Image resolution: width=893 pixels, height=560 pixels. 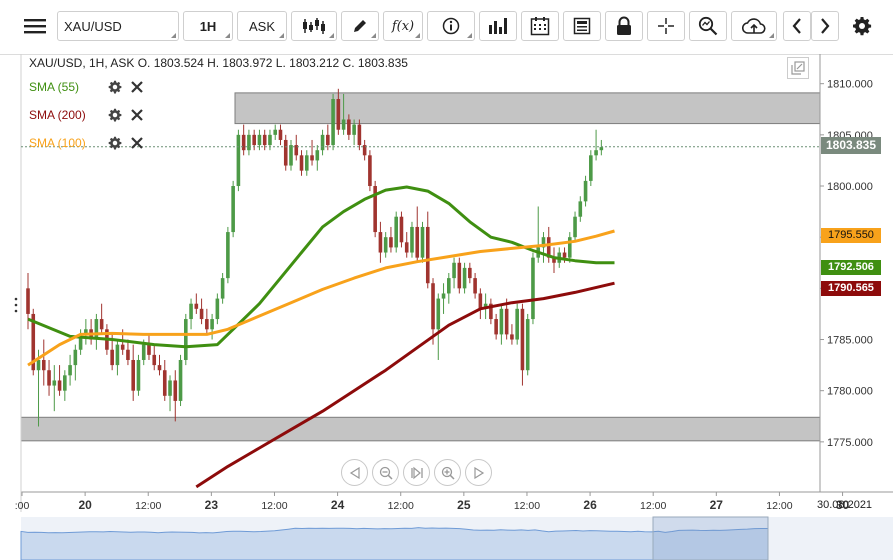 I want to click on zoom-button, so click(x=708, y=26).